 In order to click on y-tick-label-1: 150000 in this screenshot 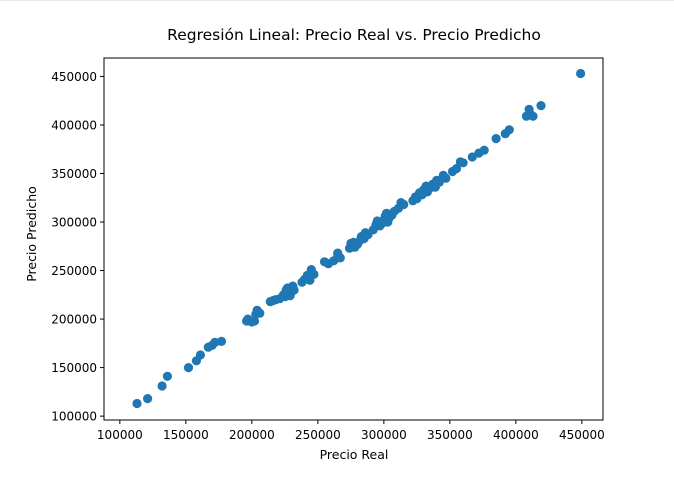, I will do `click(74, 368)`.